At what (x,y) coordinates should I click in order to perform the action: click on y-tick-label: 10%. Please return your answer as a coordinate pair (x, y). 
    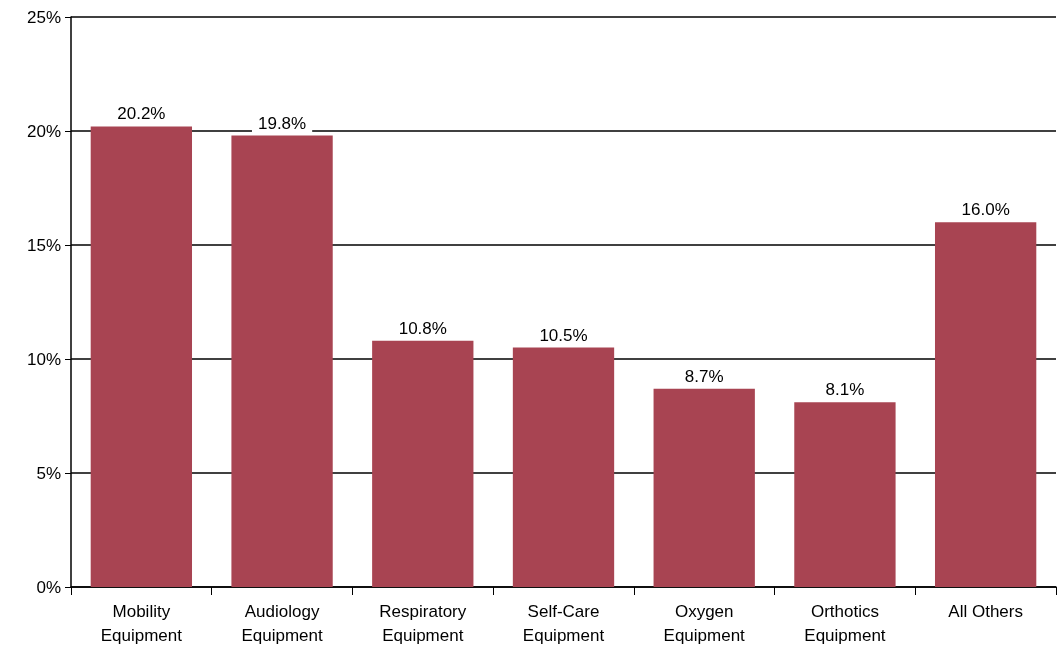
    Looking at the image, I should click on (43, 359).